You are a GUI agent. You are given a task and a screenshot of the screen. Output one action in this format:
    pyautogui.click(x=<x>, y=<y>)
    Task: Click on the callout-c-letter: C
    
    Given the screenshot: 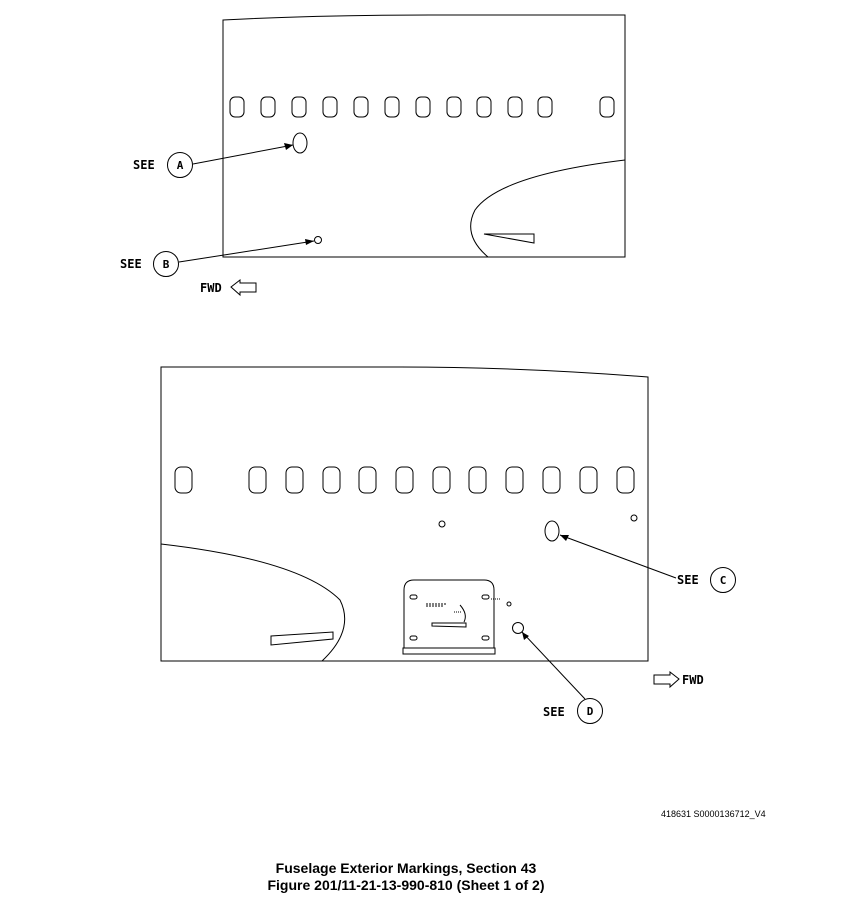 What is the action you would take?
    pyautogui.click(x=723, y=580)
    